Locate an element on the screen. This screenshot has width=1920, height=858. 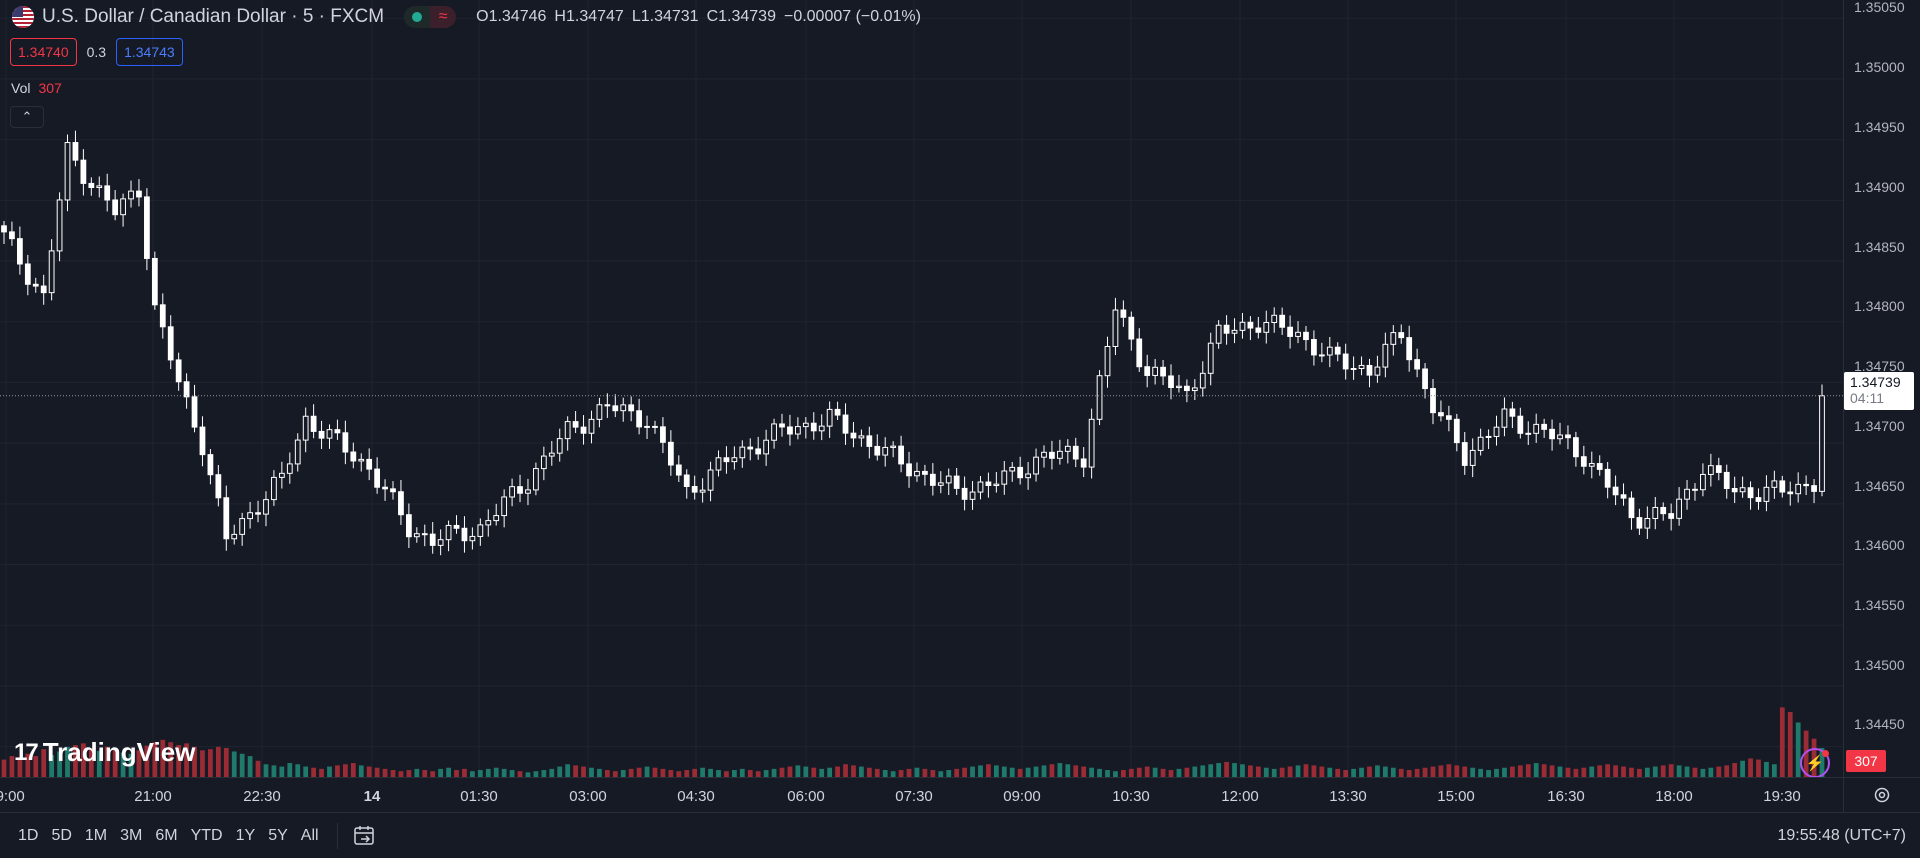
axis-settings-button is located at coordinates (1881, 794).